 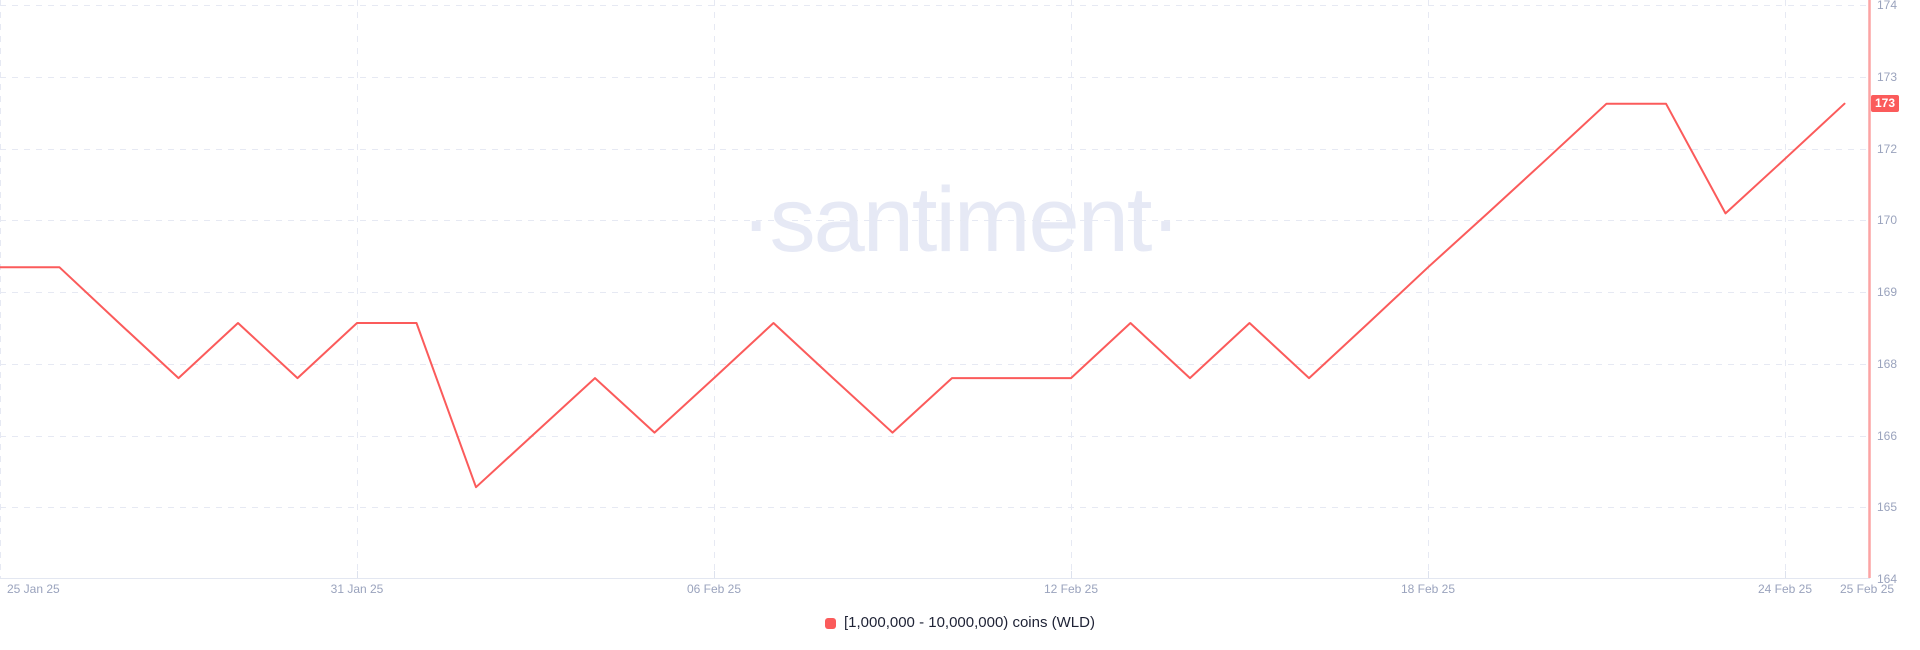 What do you see at coordinates (969, 622) in the screenshot?
I see `legend-series-label: [1,000,000 - 10,000,000) coins (WLD)` at bounding box center [969, 622].